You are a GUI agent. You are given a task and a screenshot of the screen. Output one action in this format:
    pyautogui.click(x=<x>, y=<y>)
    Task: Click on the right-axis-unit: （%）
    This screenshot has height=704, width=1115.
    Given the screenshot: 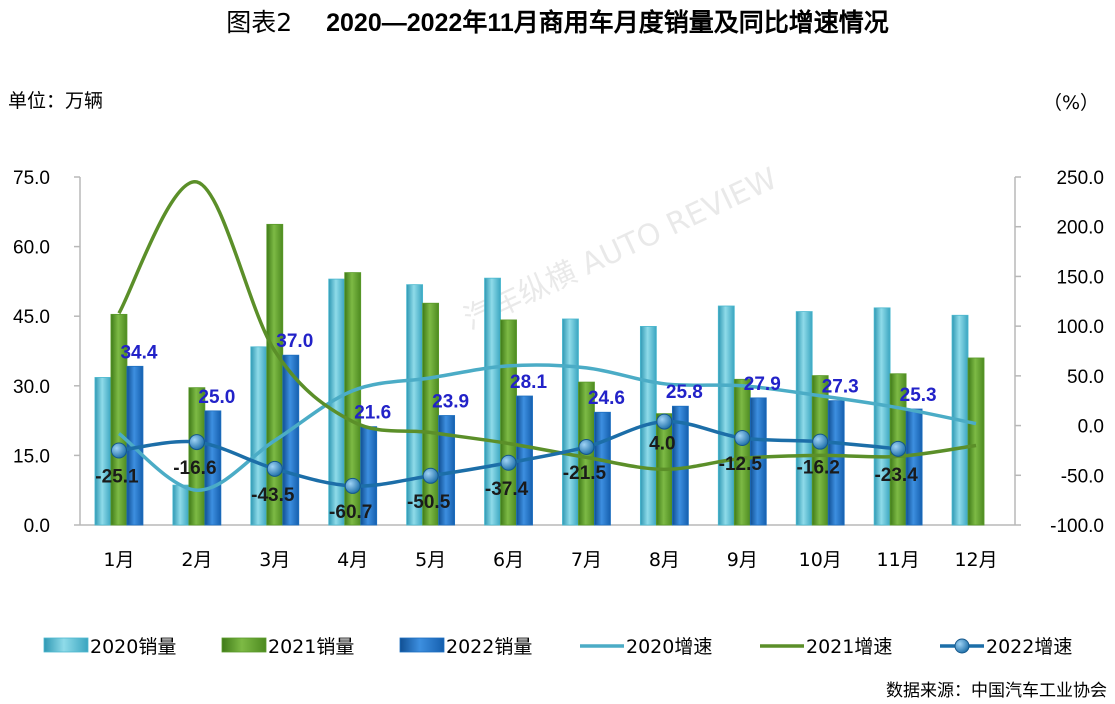 What is the action you would take?
    pyautogui.click(x=1070, y=103)
    